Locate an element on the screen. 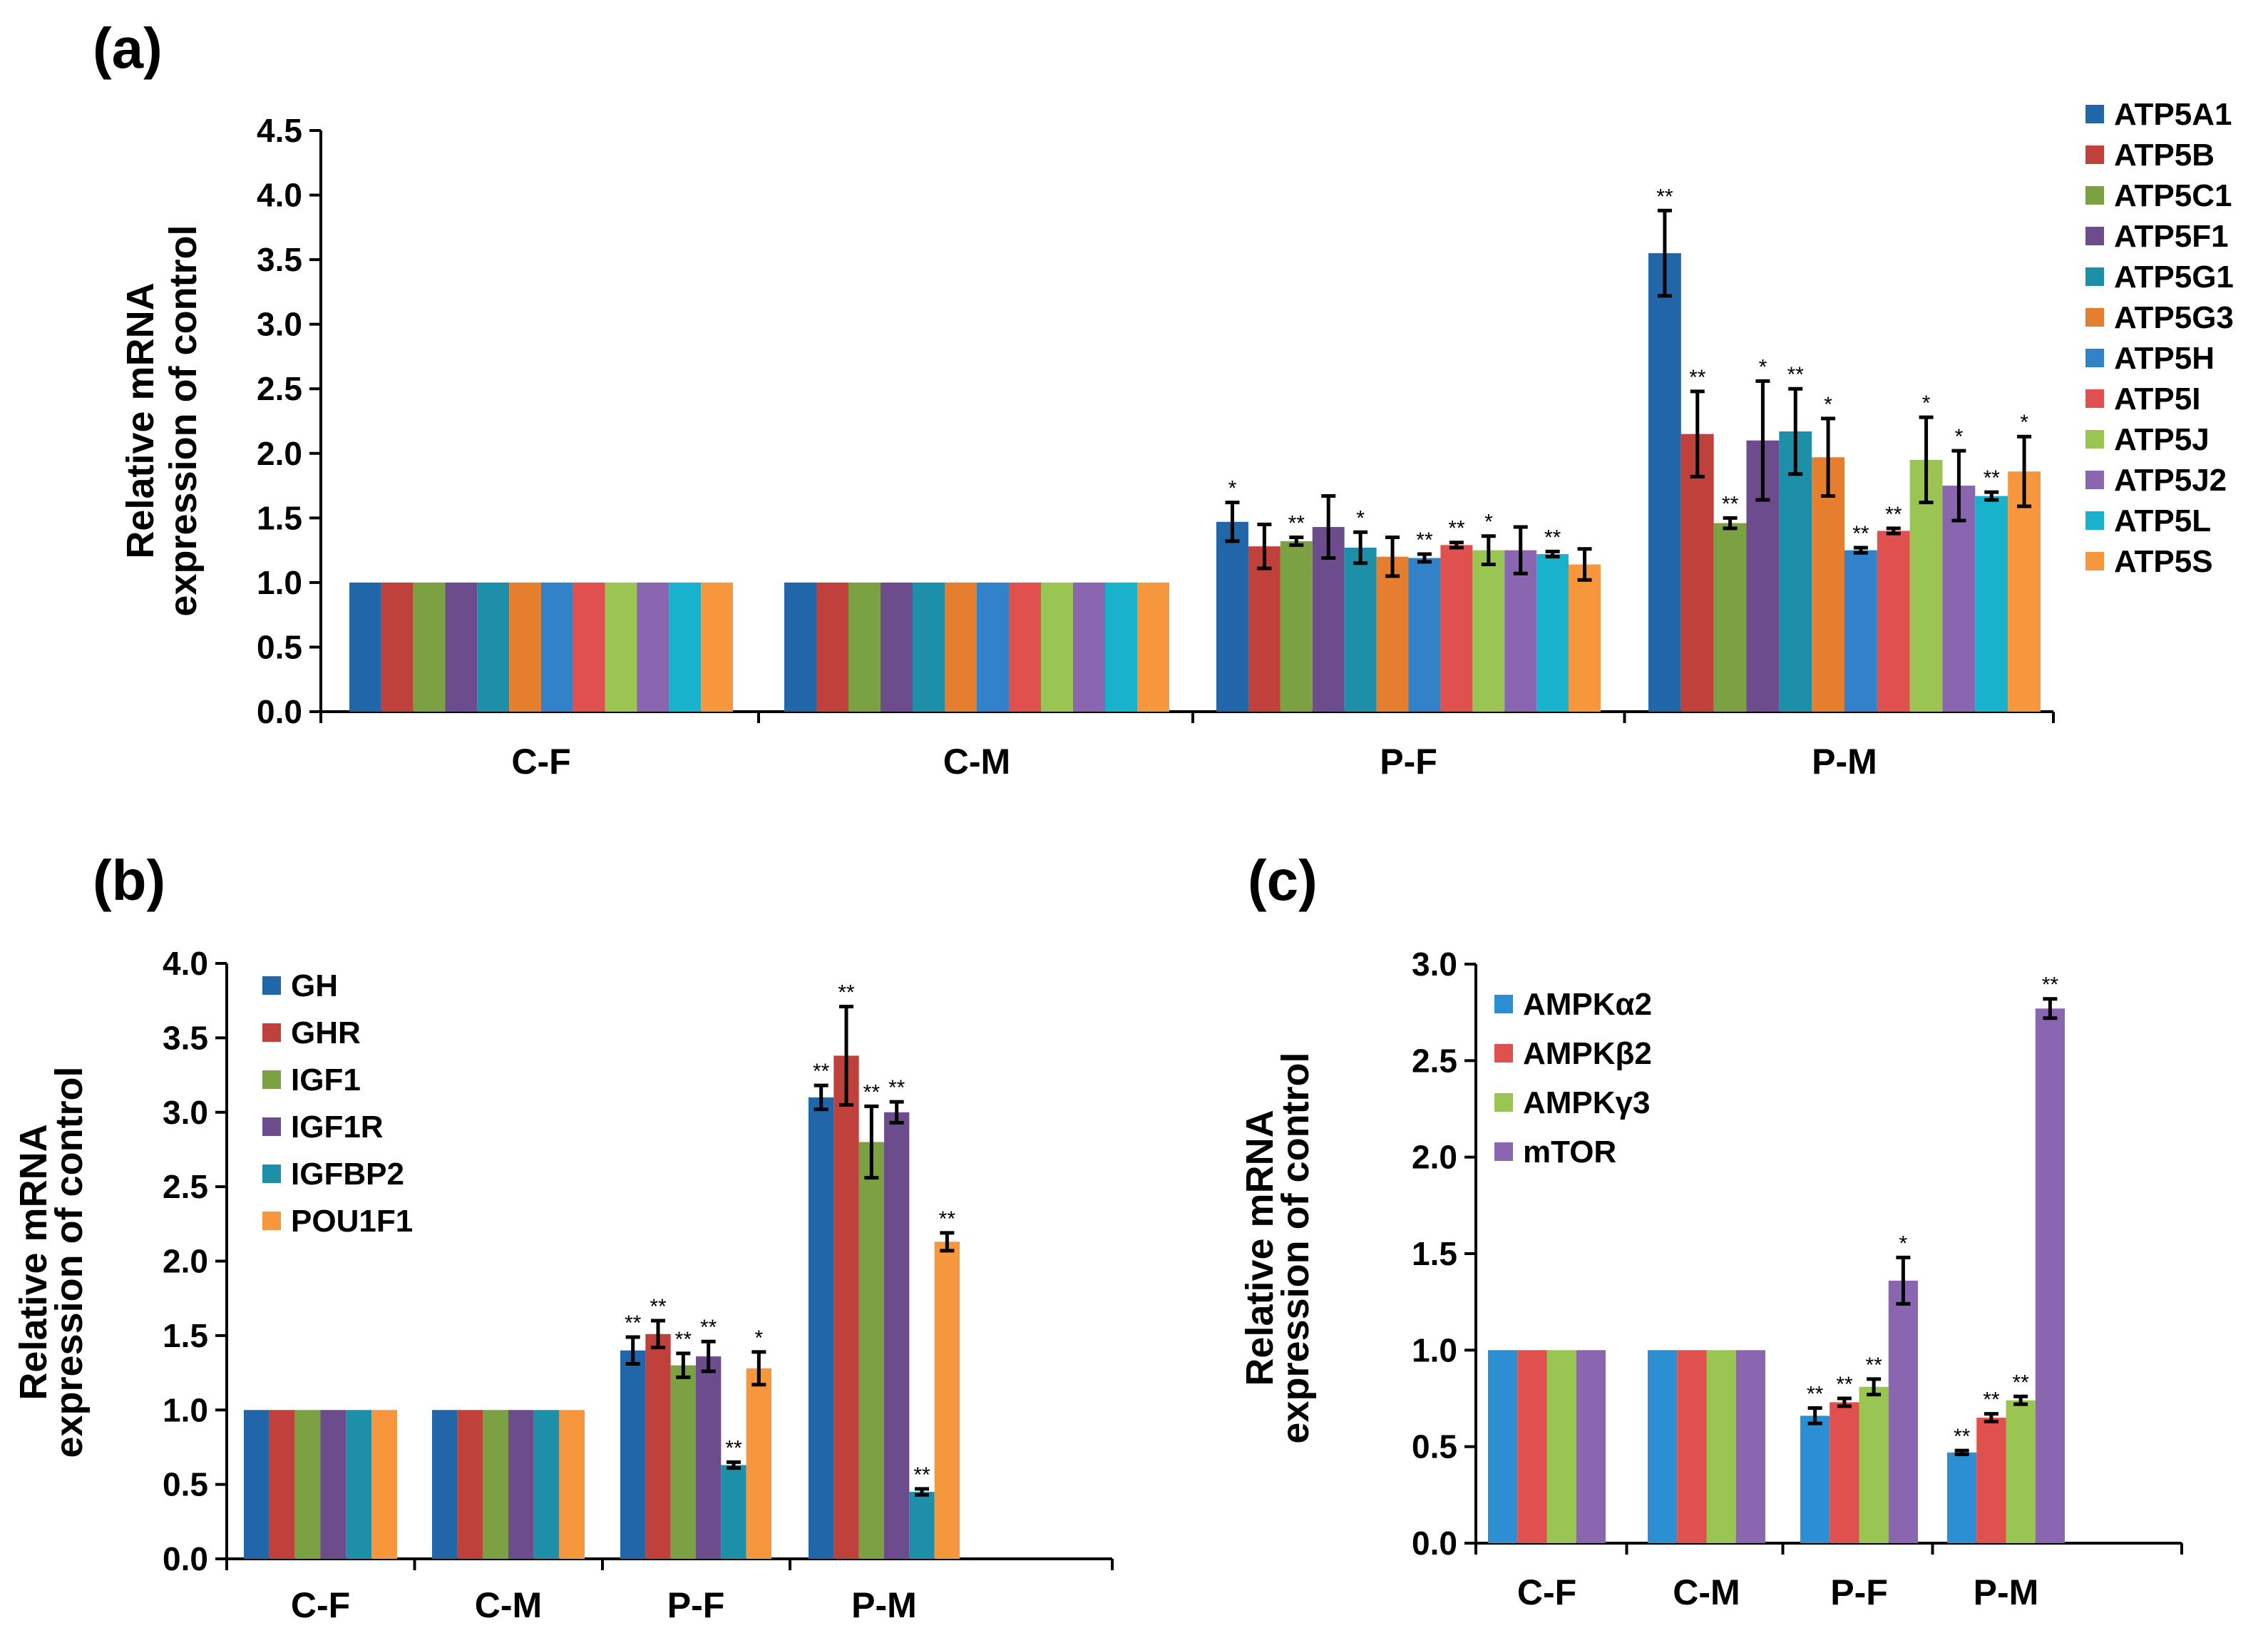  legend: AMPKα2 AMPKβ2 AMPKγ3 mTOR is located at coordinates (1573, 1078).